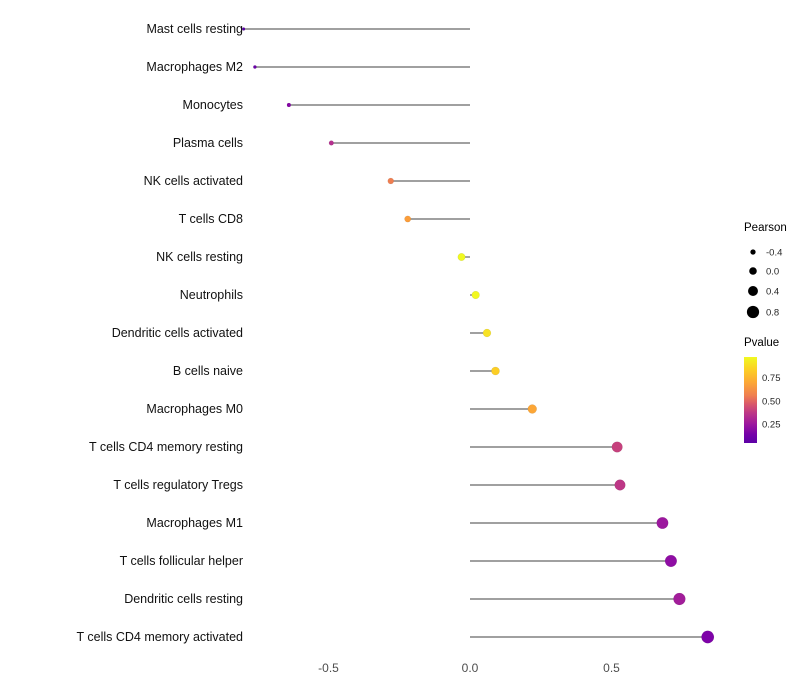 This screenshot has height=700, width=800. I want to click on size-legend-label: -0.4, so click(774, 253).